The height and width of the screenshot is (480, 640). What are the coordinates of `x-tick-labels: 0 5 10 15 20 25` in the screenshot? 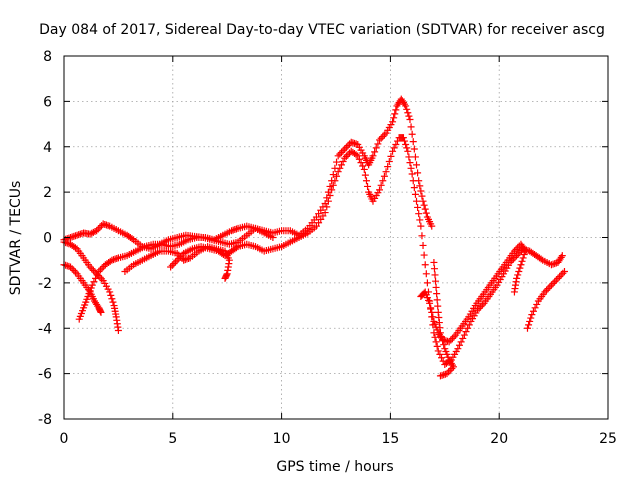 It's located at (338, 439).